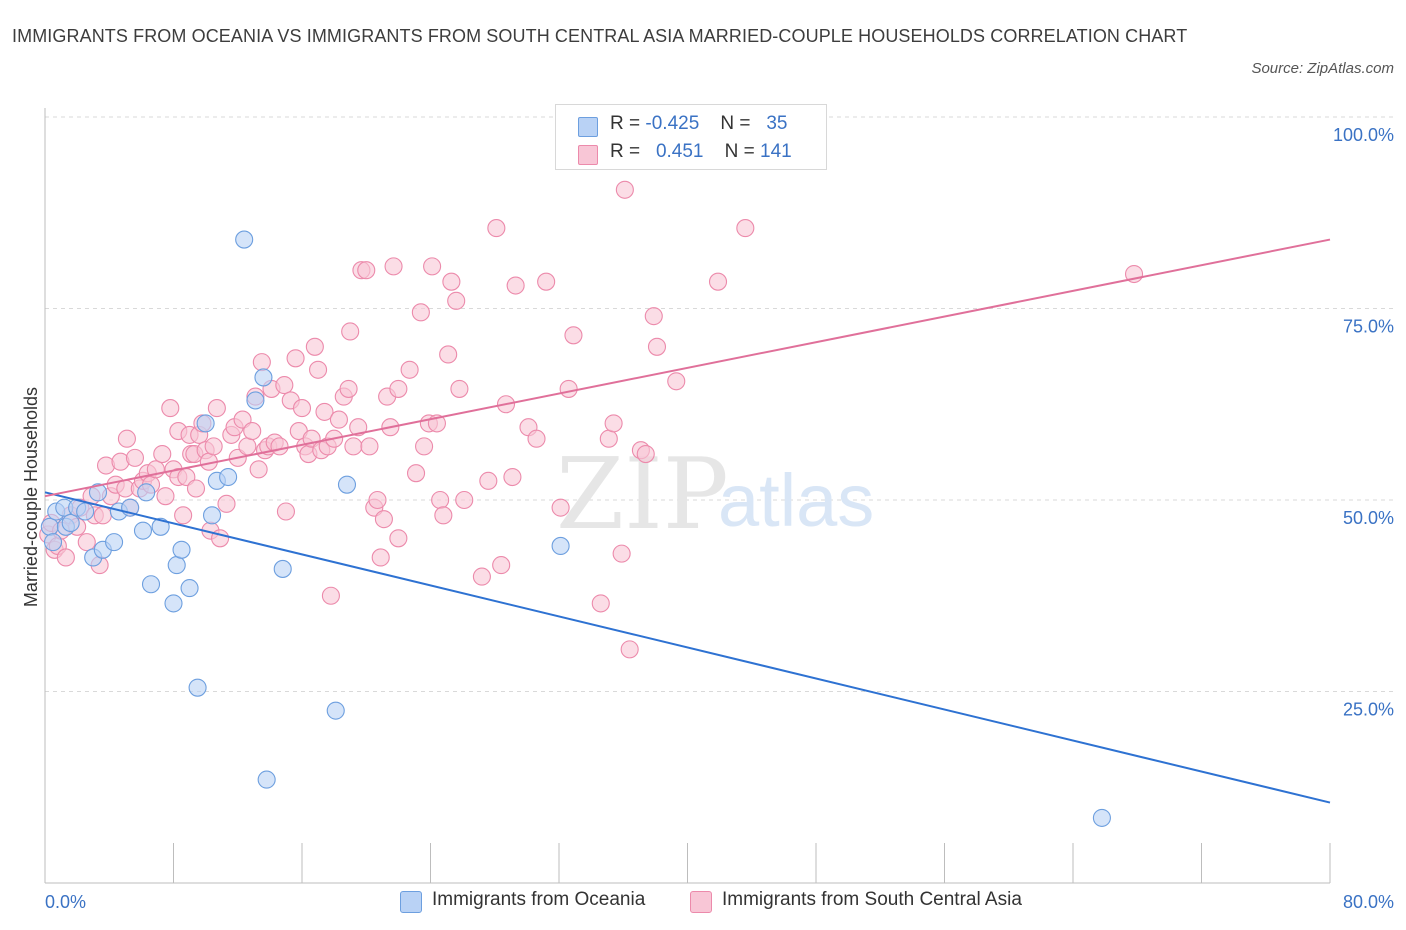 The image size is (1406, 930). I want to click on legend-label-oceania: Immigrants from Oceania, so click(539, 899).